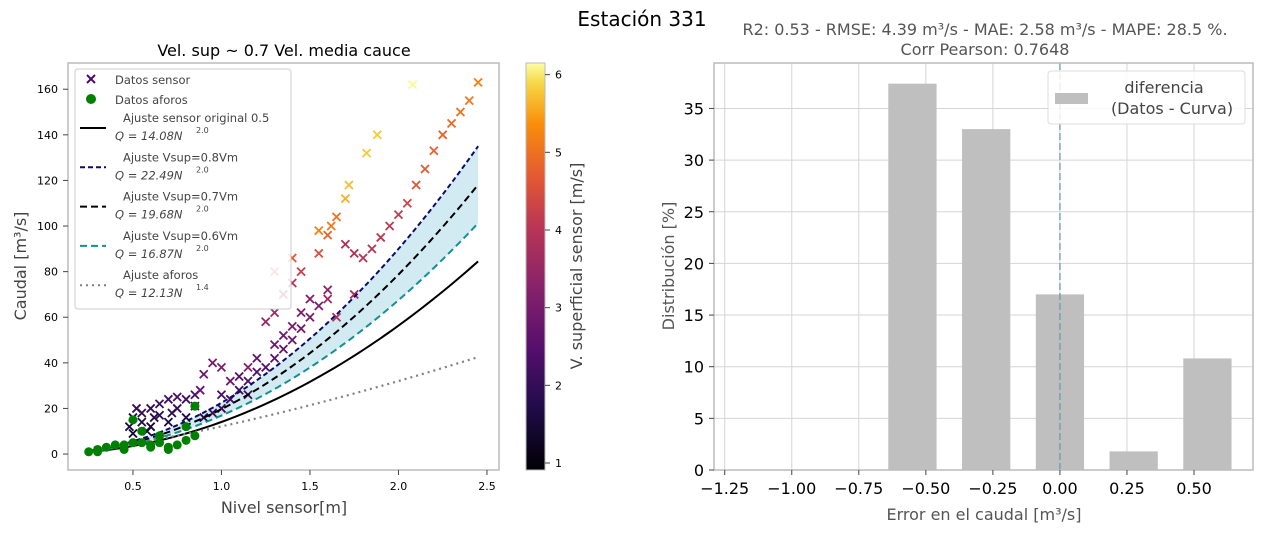  I want to click on colorbar-gradient, so click(535, 266).